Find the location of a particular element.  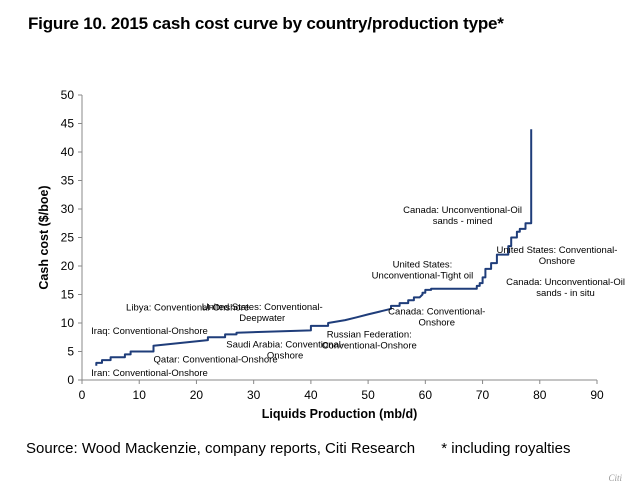

annotation-line: United States: is located at coordinates (423, 265).